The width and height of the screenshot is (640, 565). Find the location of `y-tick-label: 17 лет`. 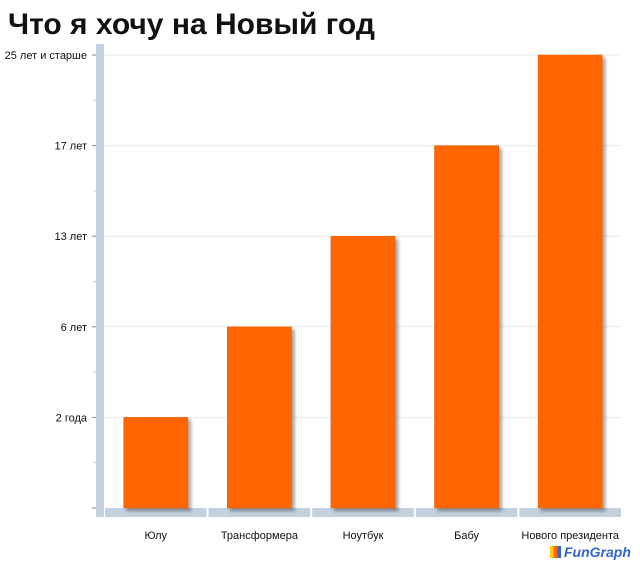

y-tick-label: 17 лет is located at coordinates (70, 147).